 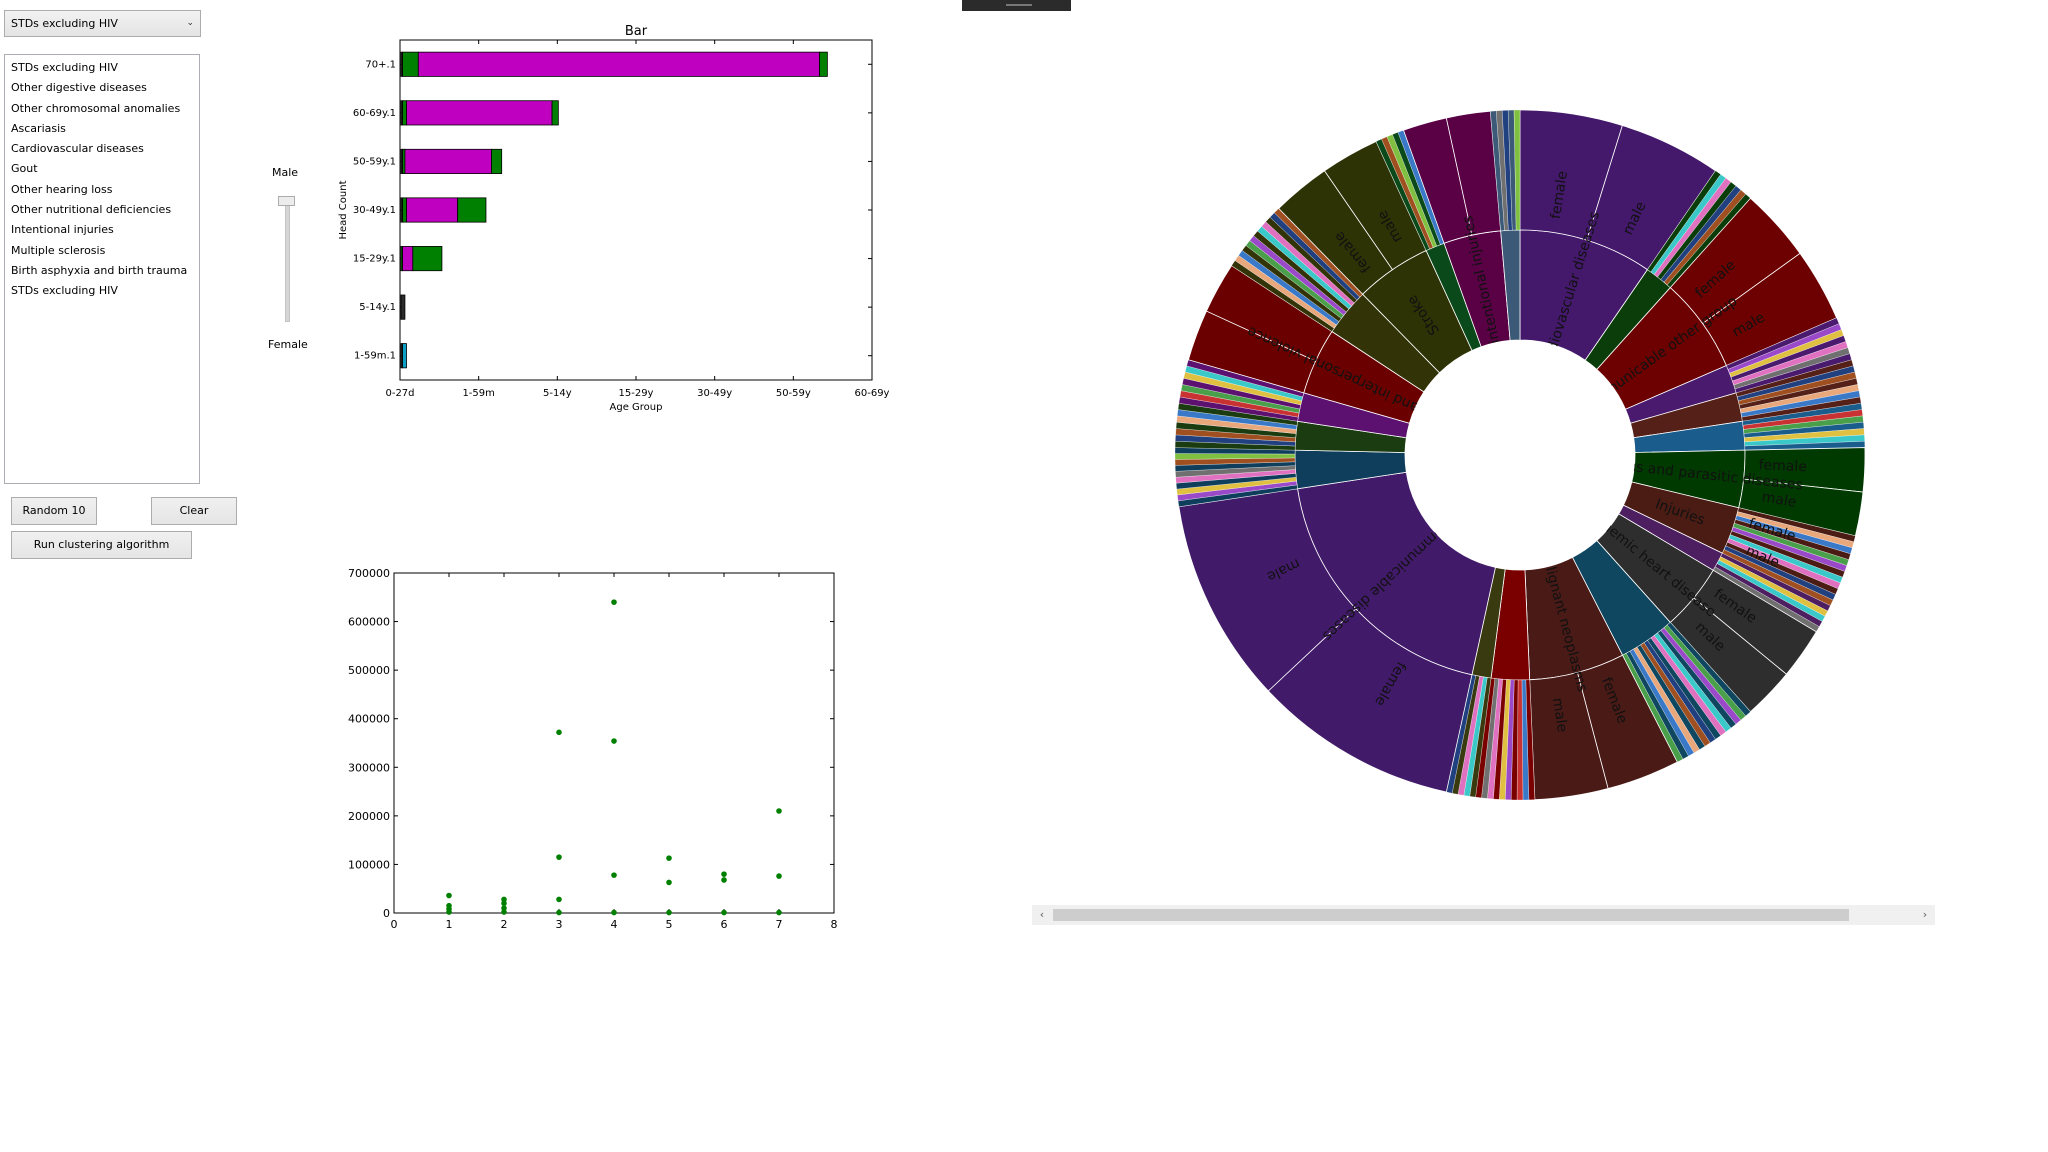 What do you see at coordinates (1019, 5) in the screenshot?
I see `grip-icon` at bounding box center [1019, 5].